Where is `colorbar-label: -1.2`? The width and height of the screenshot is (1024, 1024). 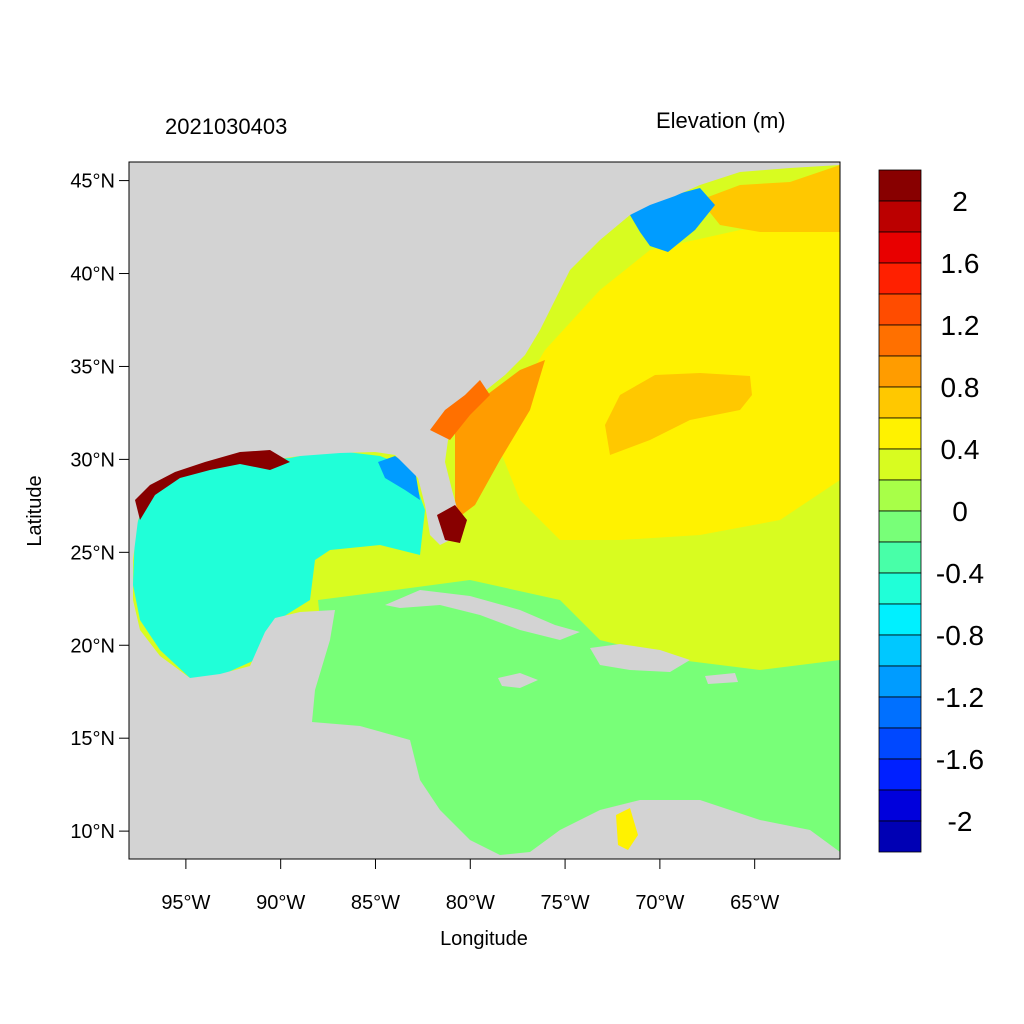
colorbar-label: -1.2 is located at coordinates (960, 697).